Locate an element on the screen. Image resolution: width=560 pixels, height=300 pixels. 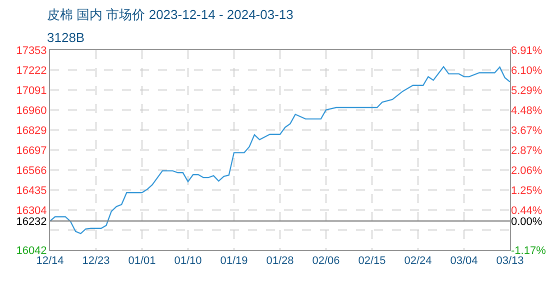
y-tick-label: 16232 is located at coordinates (31, 222).